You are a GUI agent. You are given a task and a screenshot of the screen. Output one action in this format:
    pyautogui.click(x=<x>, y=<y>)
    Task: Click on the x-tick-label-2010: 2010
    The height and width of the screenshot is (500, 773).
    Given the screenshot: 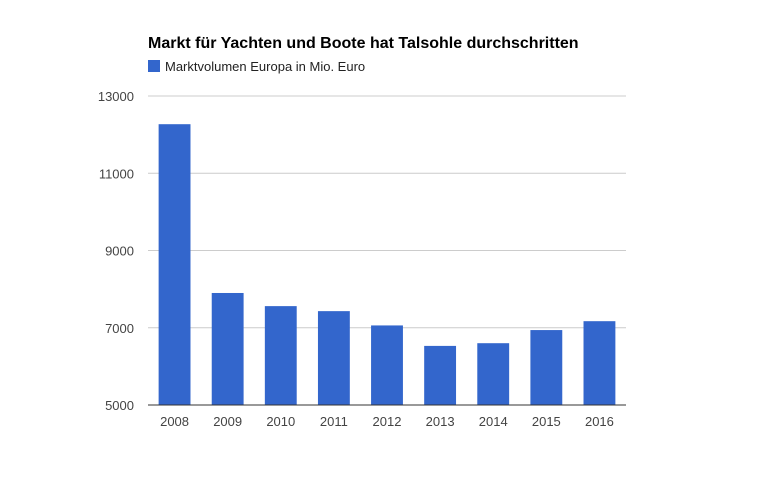 What is the action you would take?
    pyautogui.click(x=280, y=421)
    